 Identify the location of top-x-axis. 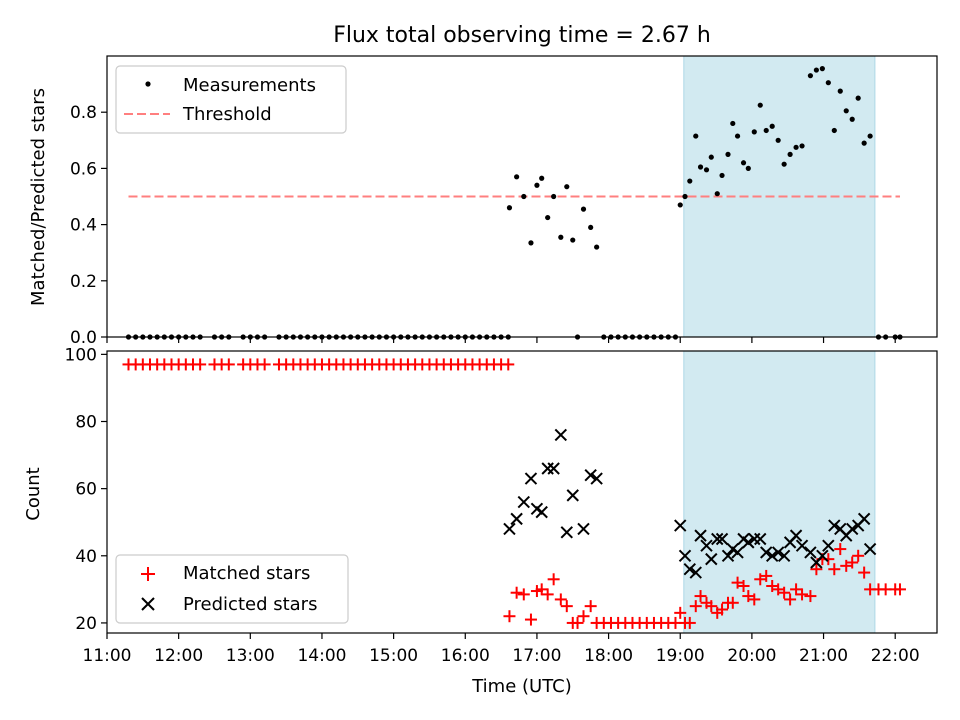
(501, 340).